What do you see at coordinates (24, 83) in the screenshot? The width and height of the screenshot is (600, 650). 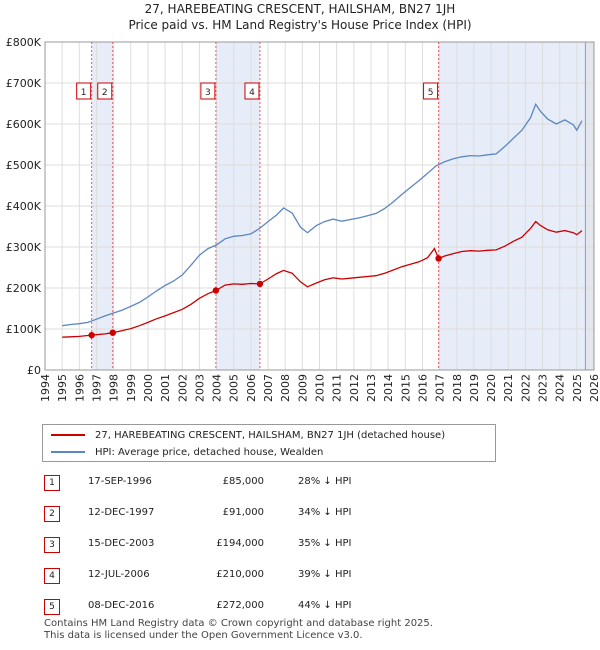 I see `y-tick-label: £700K` at bounding box center [24, 83].